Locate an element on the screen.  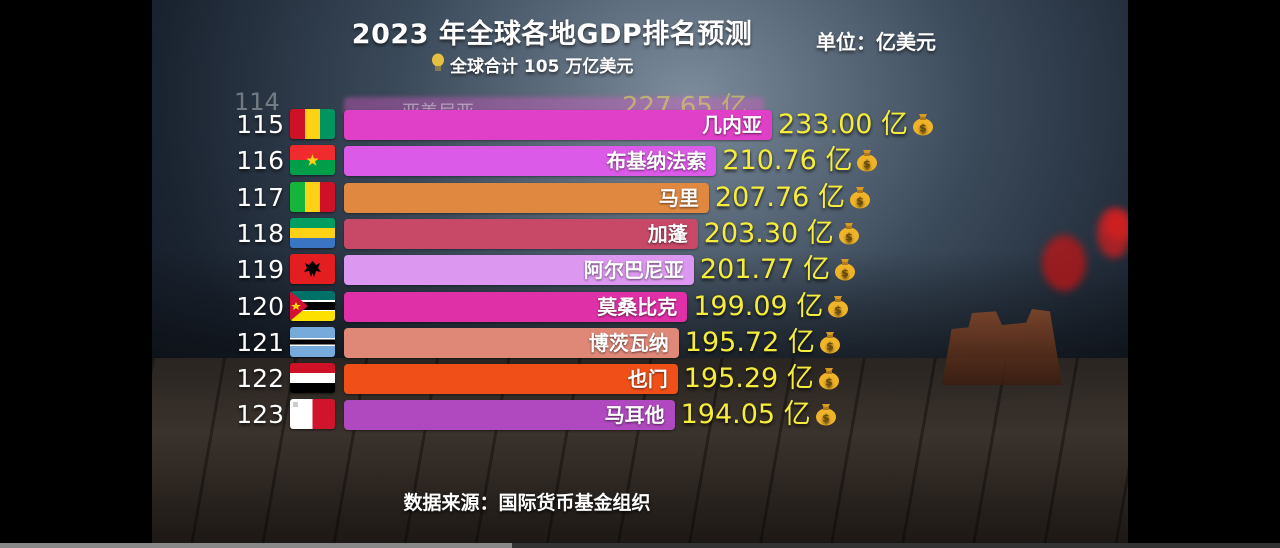
bar-row: 118 加蓬 203.30 亿 $ is located at coordinates (640, 234).